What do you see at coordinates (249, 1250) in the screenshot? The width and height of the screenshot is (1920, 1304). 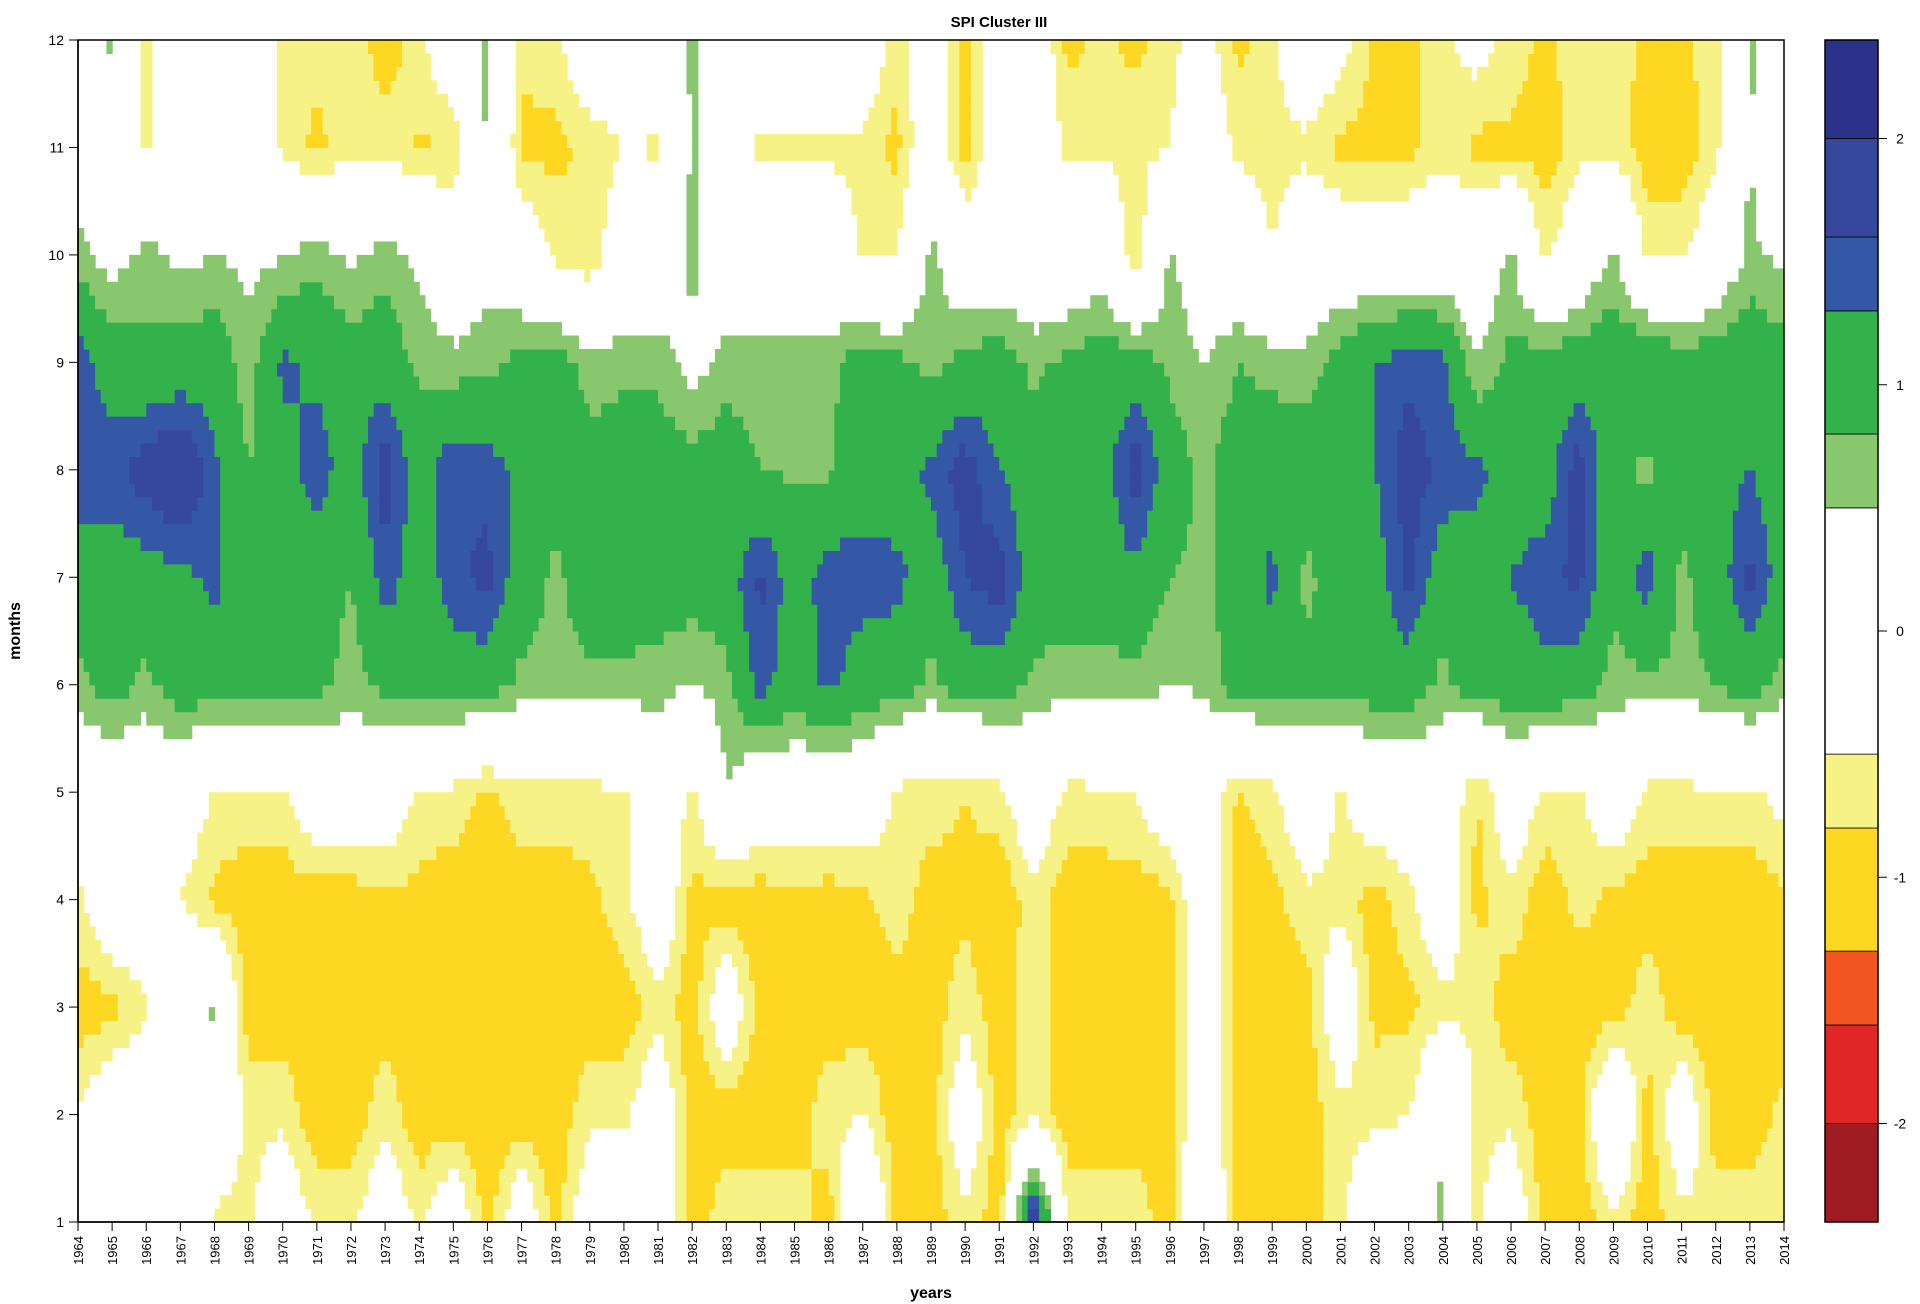 I see `x-tick-label: 1969` at bounding box center [249, 1250].